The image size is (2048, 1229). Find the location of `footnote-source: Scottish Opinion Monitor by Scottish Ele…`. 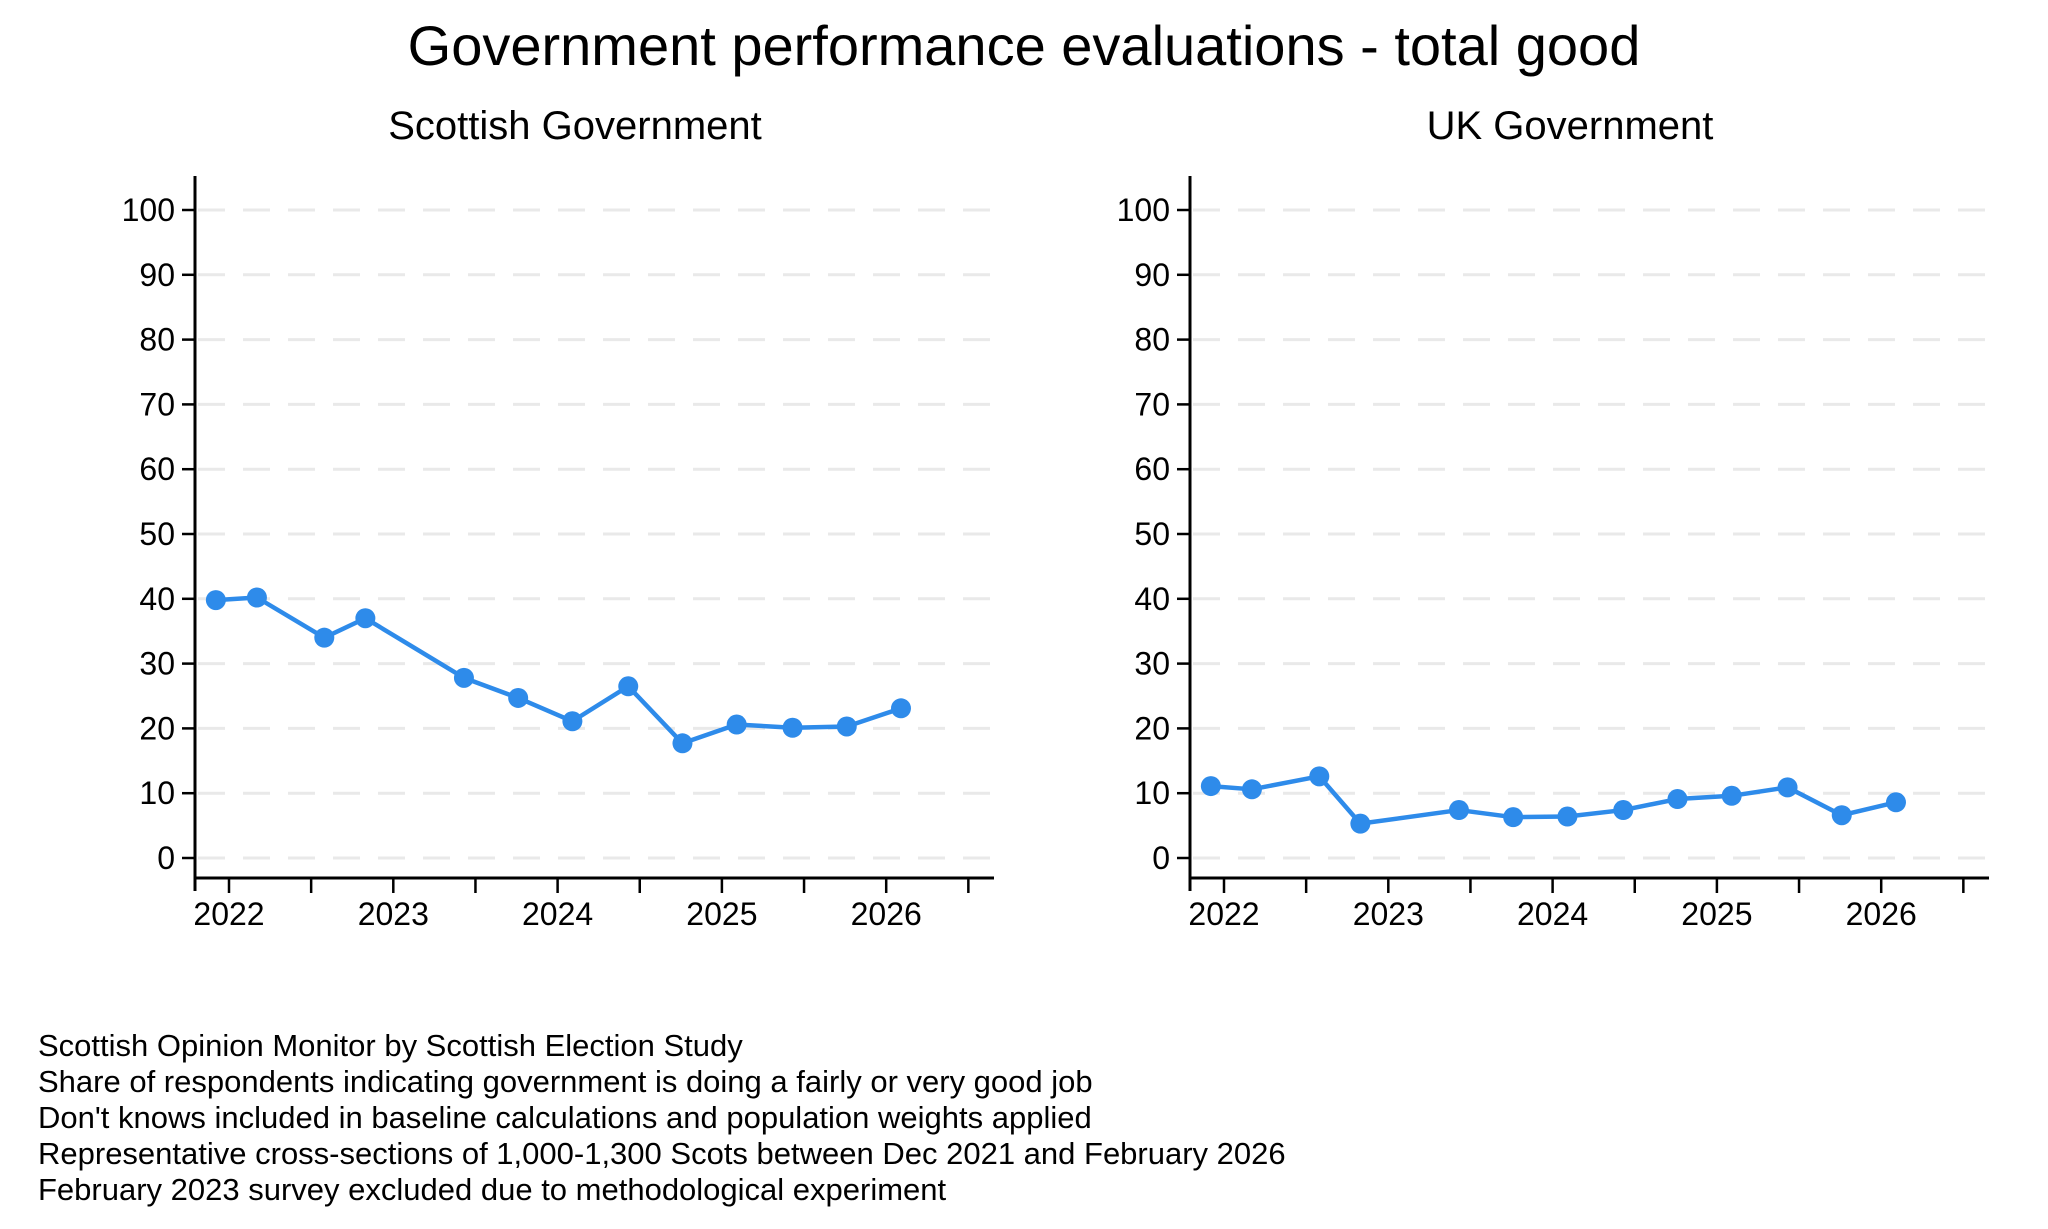

footnote-source: Scottish Opinion Monitor by Scottish Ele… is located at coordinates (390, 1046).